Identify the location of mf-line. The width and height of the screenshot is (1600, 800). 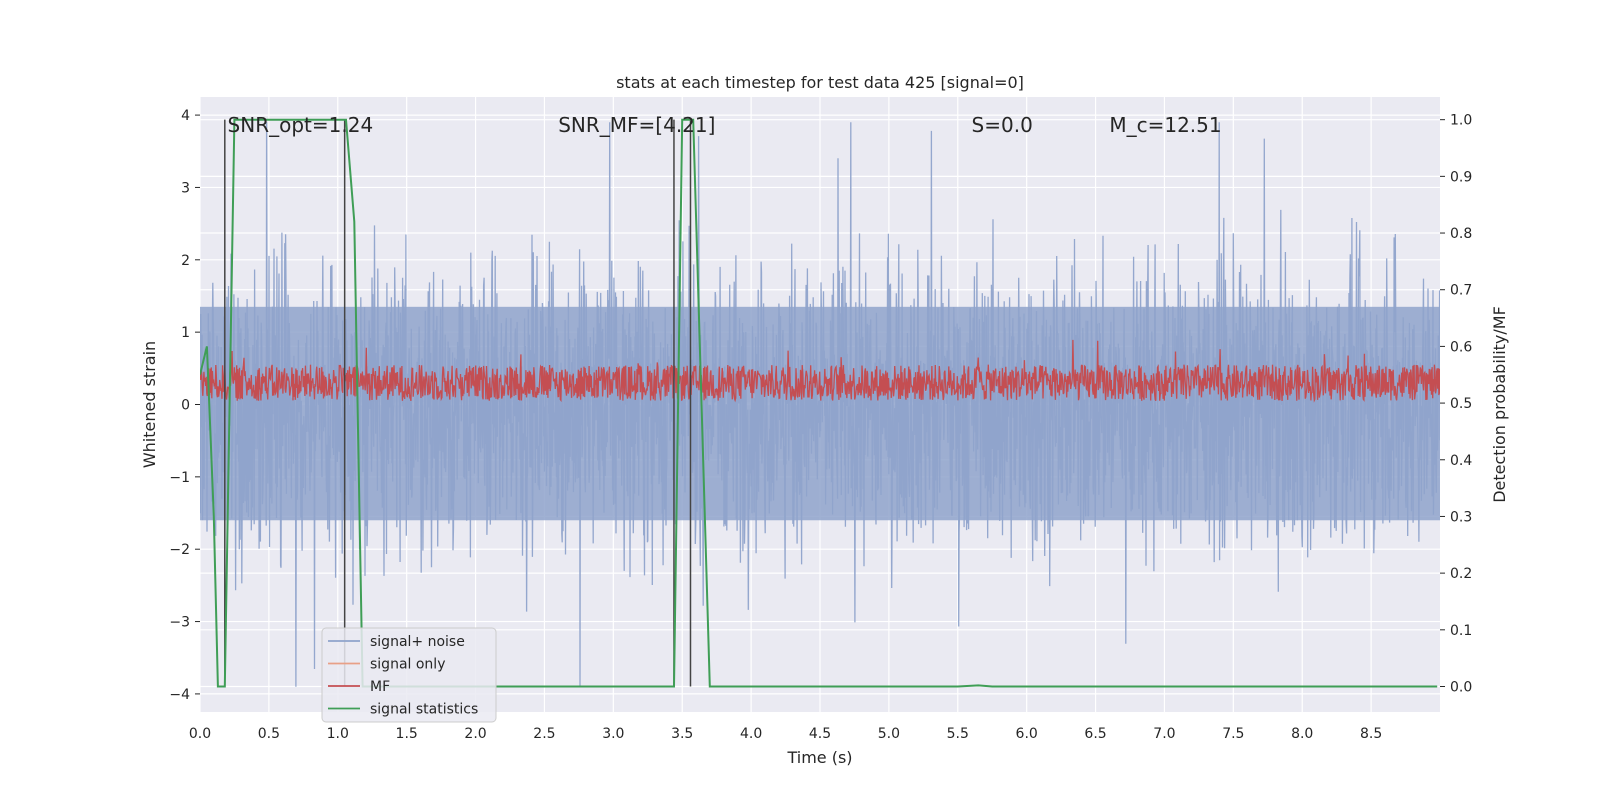
(820, 371).